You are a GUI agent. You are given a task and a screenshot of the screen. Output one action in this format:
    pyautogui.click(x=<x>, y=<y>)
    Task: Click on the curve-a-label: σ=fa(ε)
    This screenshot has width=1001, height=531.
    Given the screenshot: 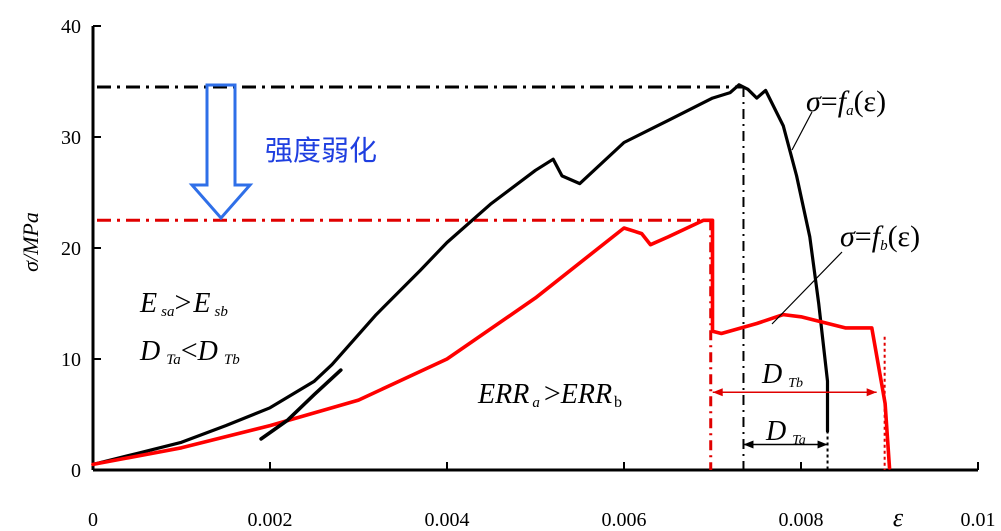 What is the action you would take?
    pyautogui.click(x=846, y=102)
    